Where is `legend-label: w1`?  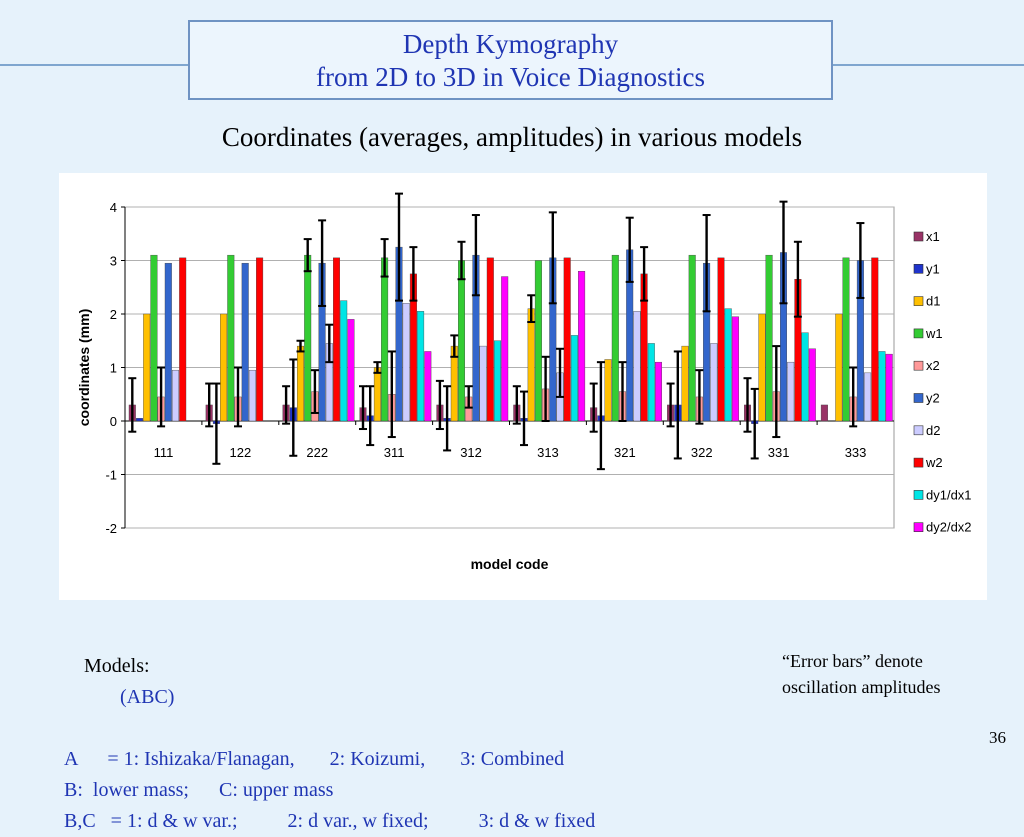
legend-label: w1 is located at coordinates (934, 333).